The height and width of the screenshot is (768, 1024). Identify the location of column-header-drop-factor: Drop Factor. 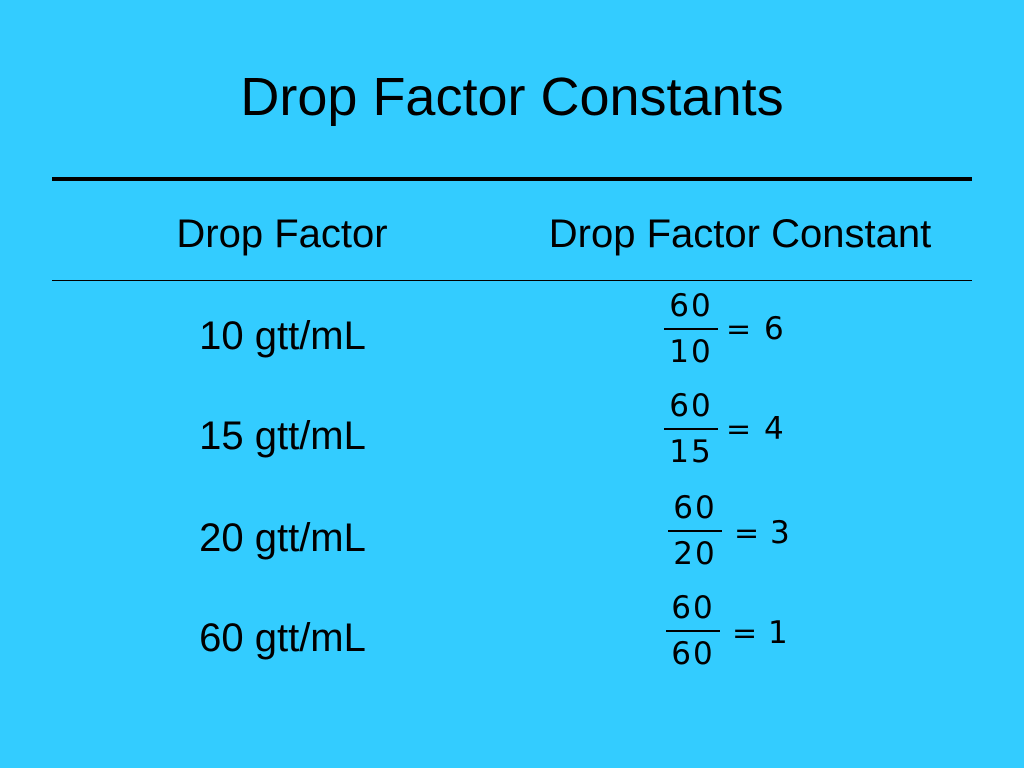
(282, 234).